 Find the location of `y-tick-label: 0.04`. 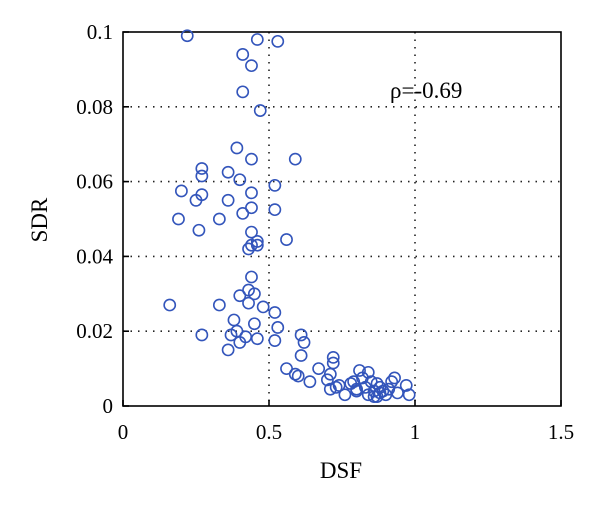

y-tick-label: 0.04 is located at coordinates (94, 256).